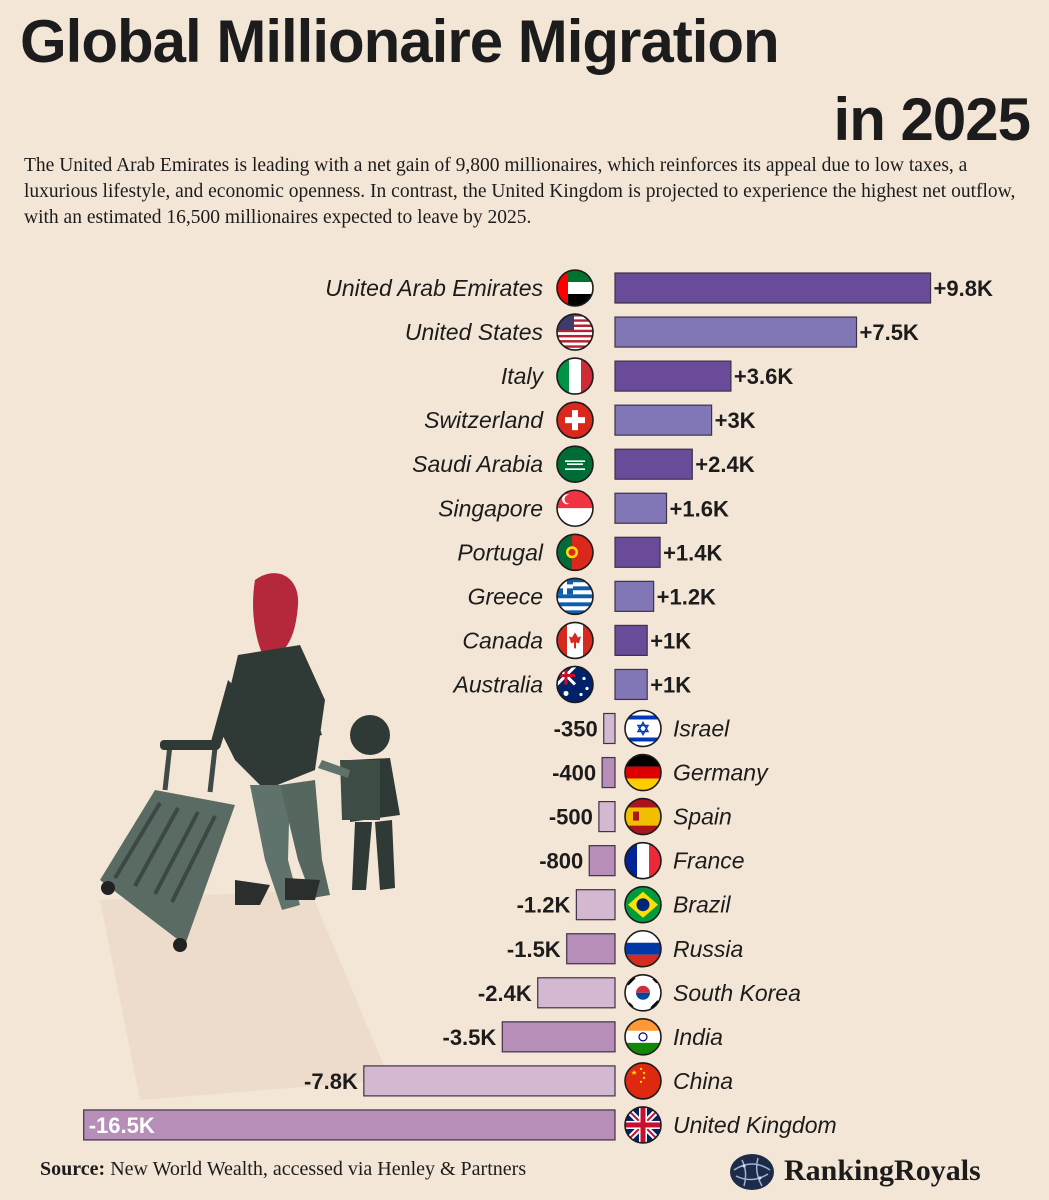 The height and width of the screenshot is (1200, 1049). Describe the element at coordinates (474, 332) in the screenshot. I see `category-label-1: United States` at that location.